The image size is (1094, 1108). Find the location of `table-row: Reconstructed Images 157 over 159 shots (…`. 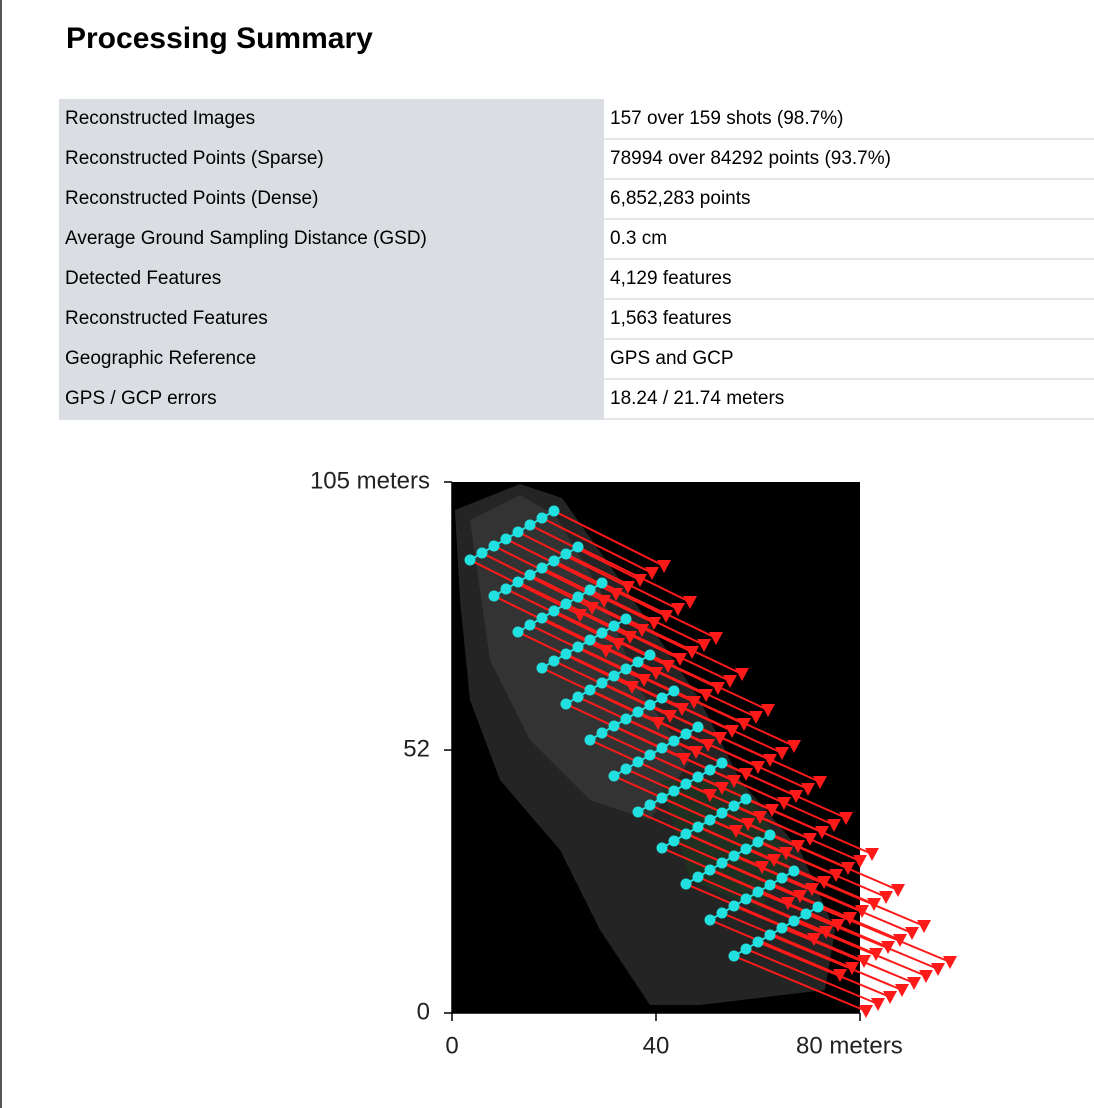

table-row: Reconstructed Images 157 over 159 shots (… is located at coordinates (576, 119).